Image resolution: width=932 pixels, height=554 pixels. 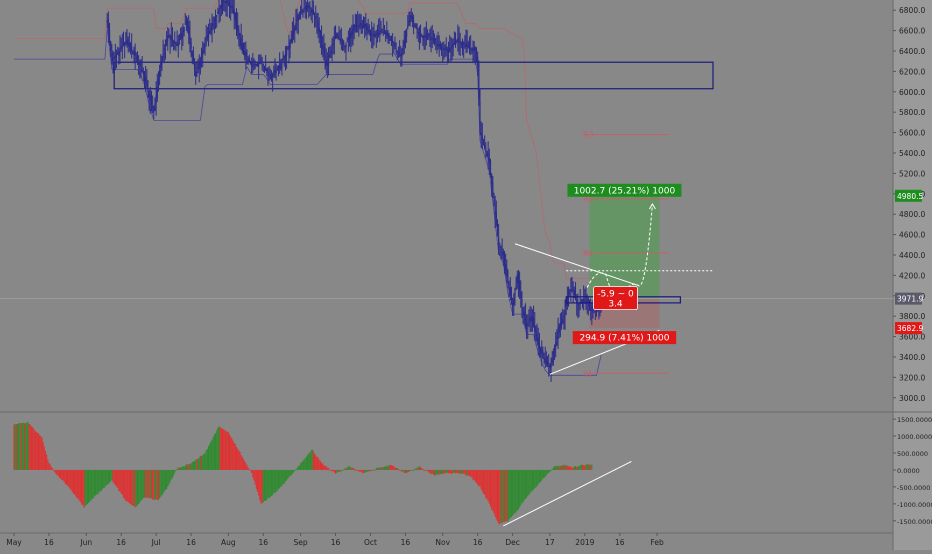 I want to click on oscillator-tick-label: 0.0000, so click(x=908, y=471).